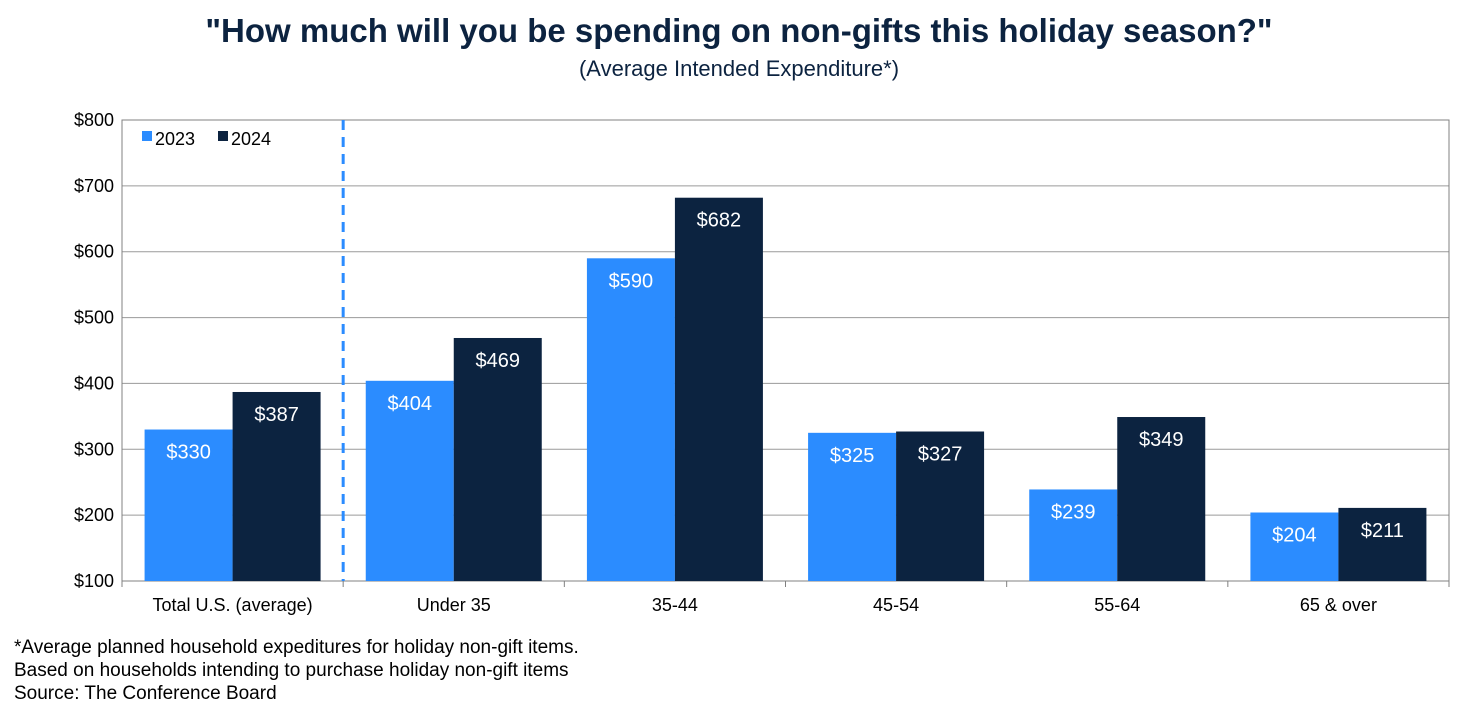 The width and height of the screenshot is (1478, 720). Describe the element at coordinates (1338, 605) in the screenshot. I see `x-tick-label: 65 & over` at that location.